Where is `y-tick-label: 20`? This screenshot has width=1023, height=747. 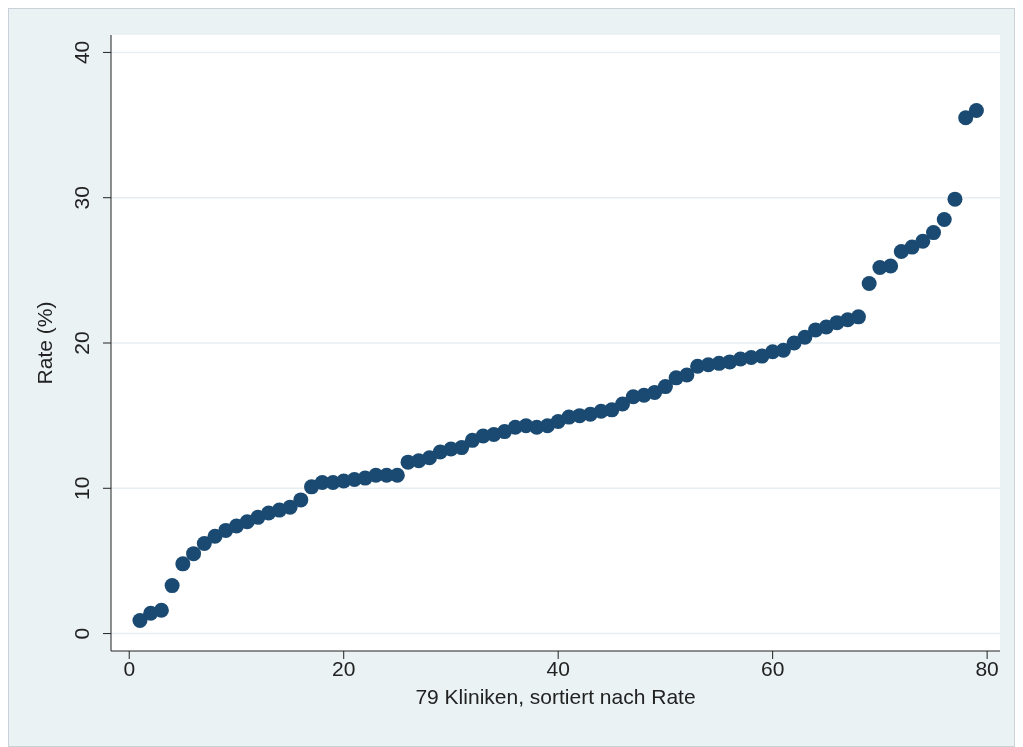 y-tick-label: 20 is located at coordinates (81, 343).